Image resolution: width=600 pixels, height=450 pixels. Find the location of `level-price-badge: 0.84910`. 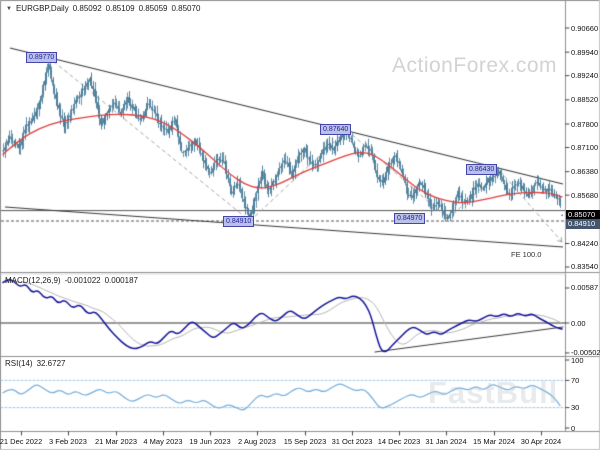

level-price-badge: 0.84910 is located at coordinates (583, 224).